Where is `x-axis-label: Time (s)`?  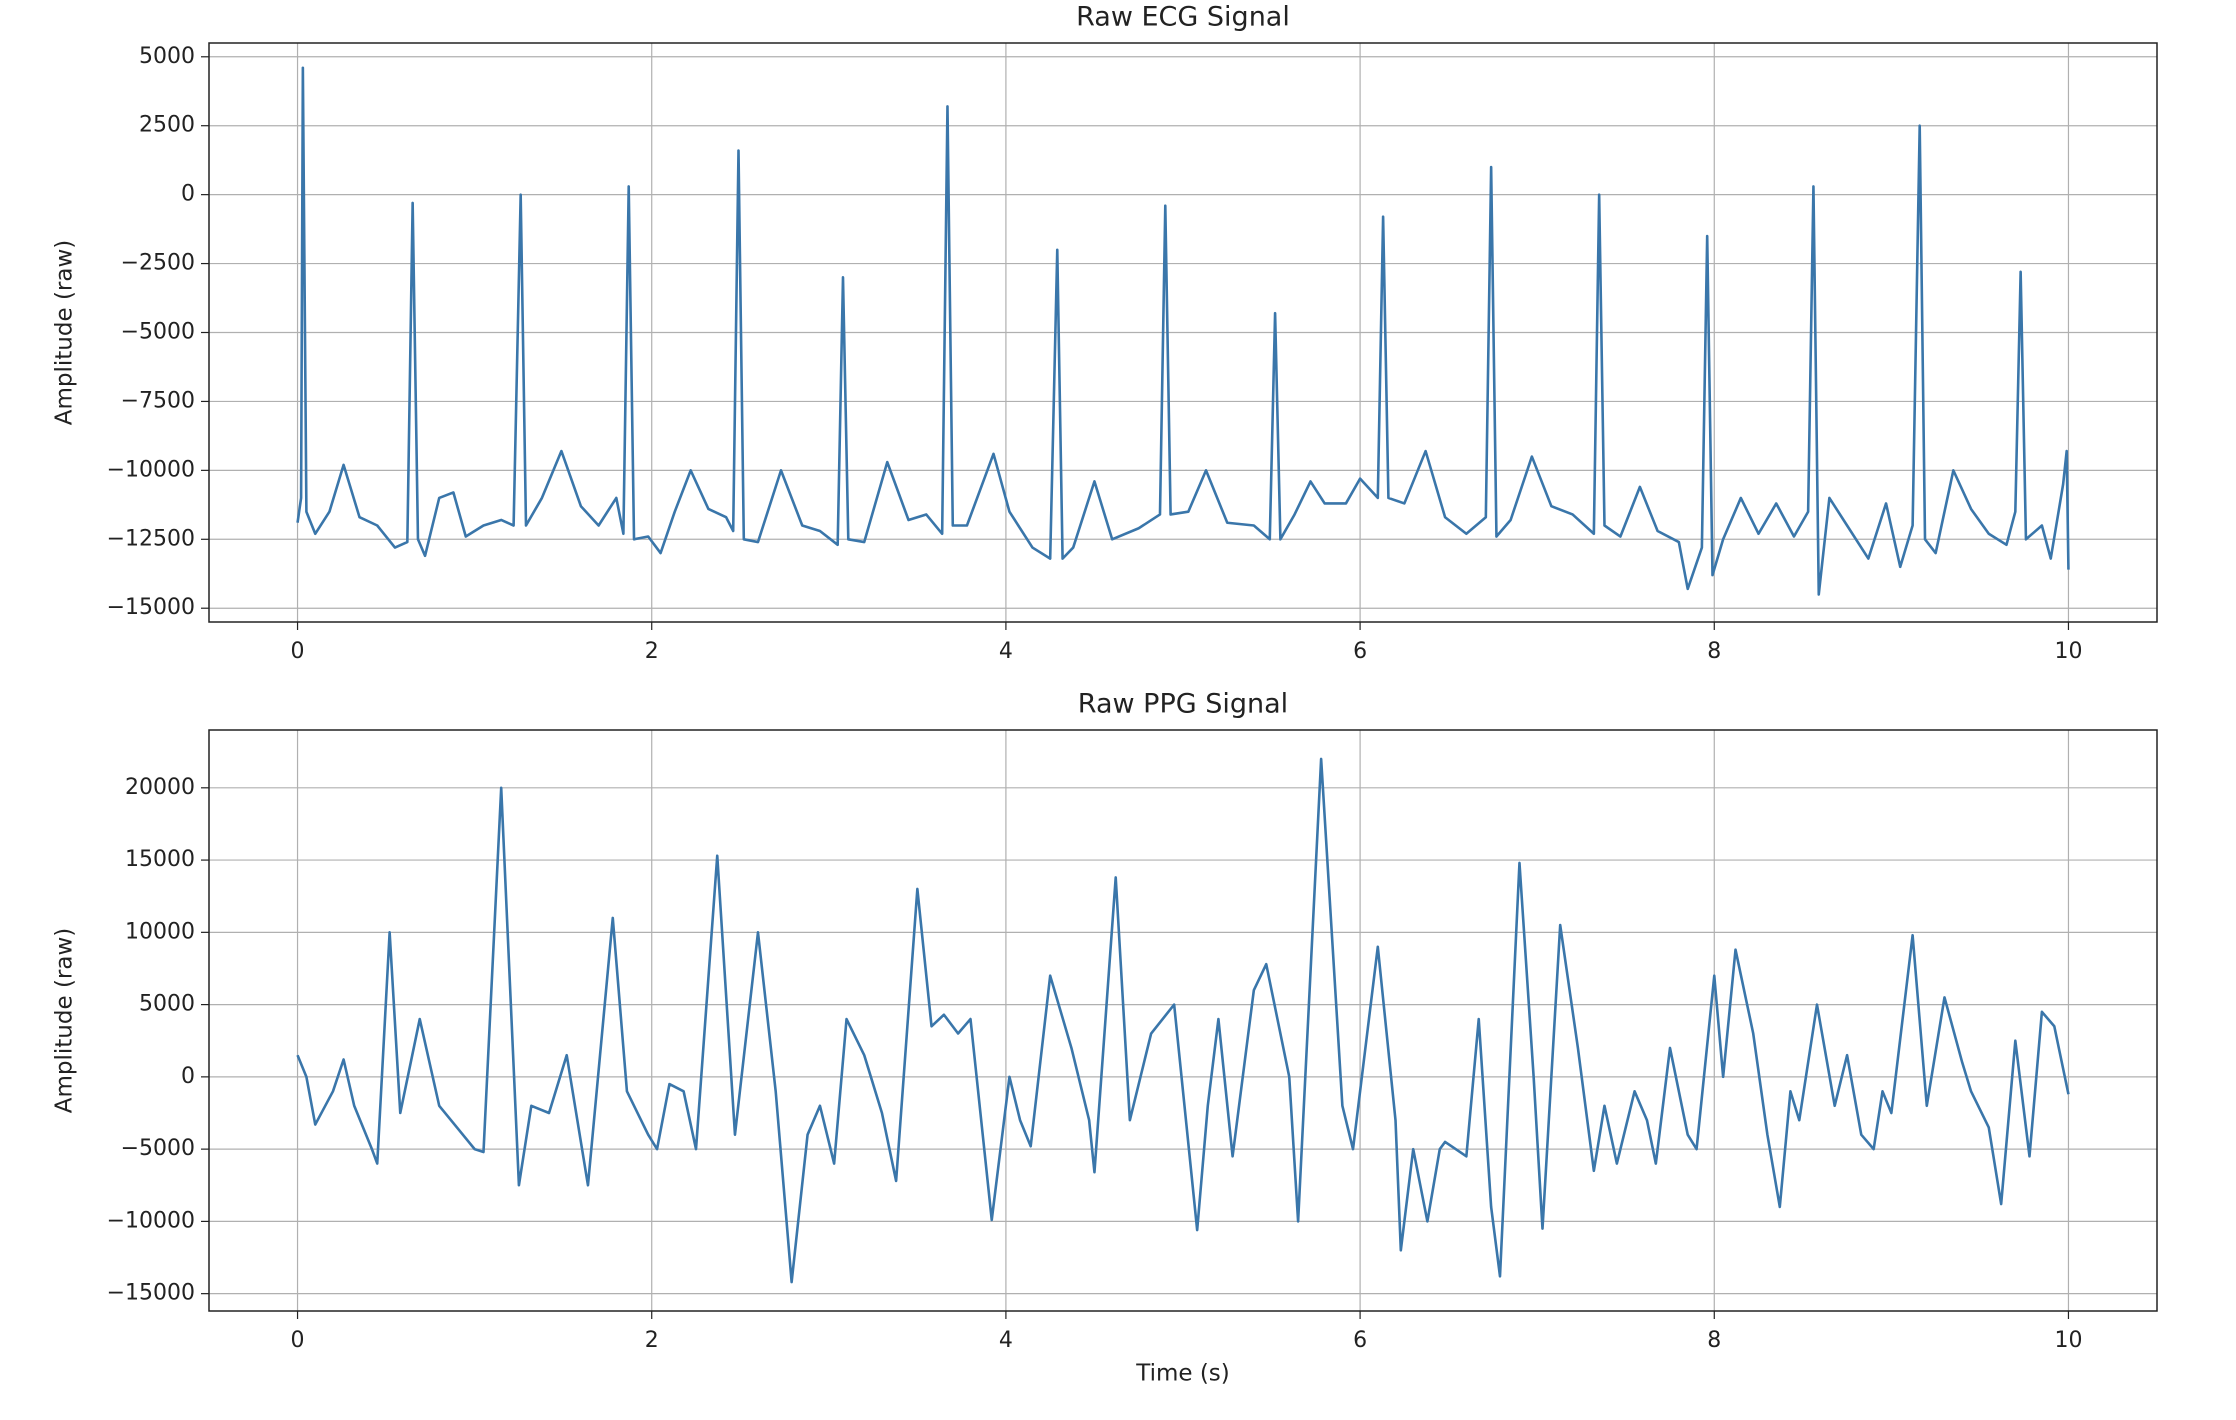 x-axis-label: Time (s) is located at coordinates (1182, 1374).